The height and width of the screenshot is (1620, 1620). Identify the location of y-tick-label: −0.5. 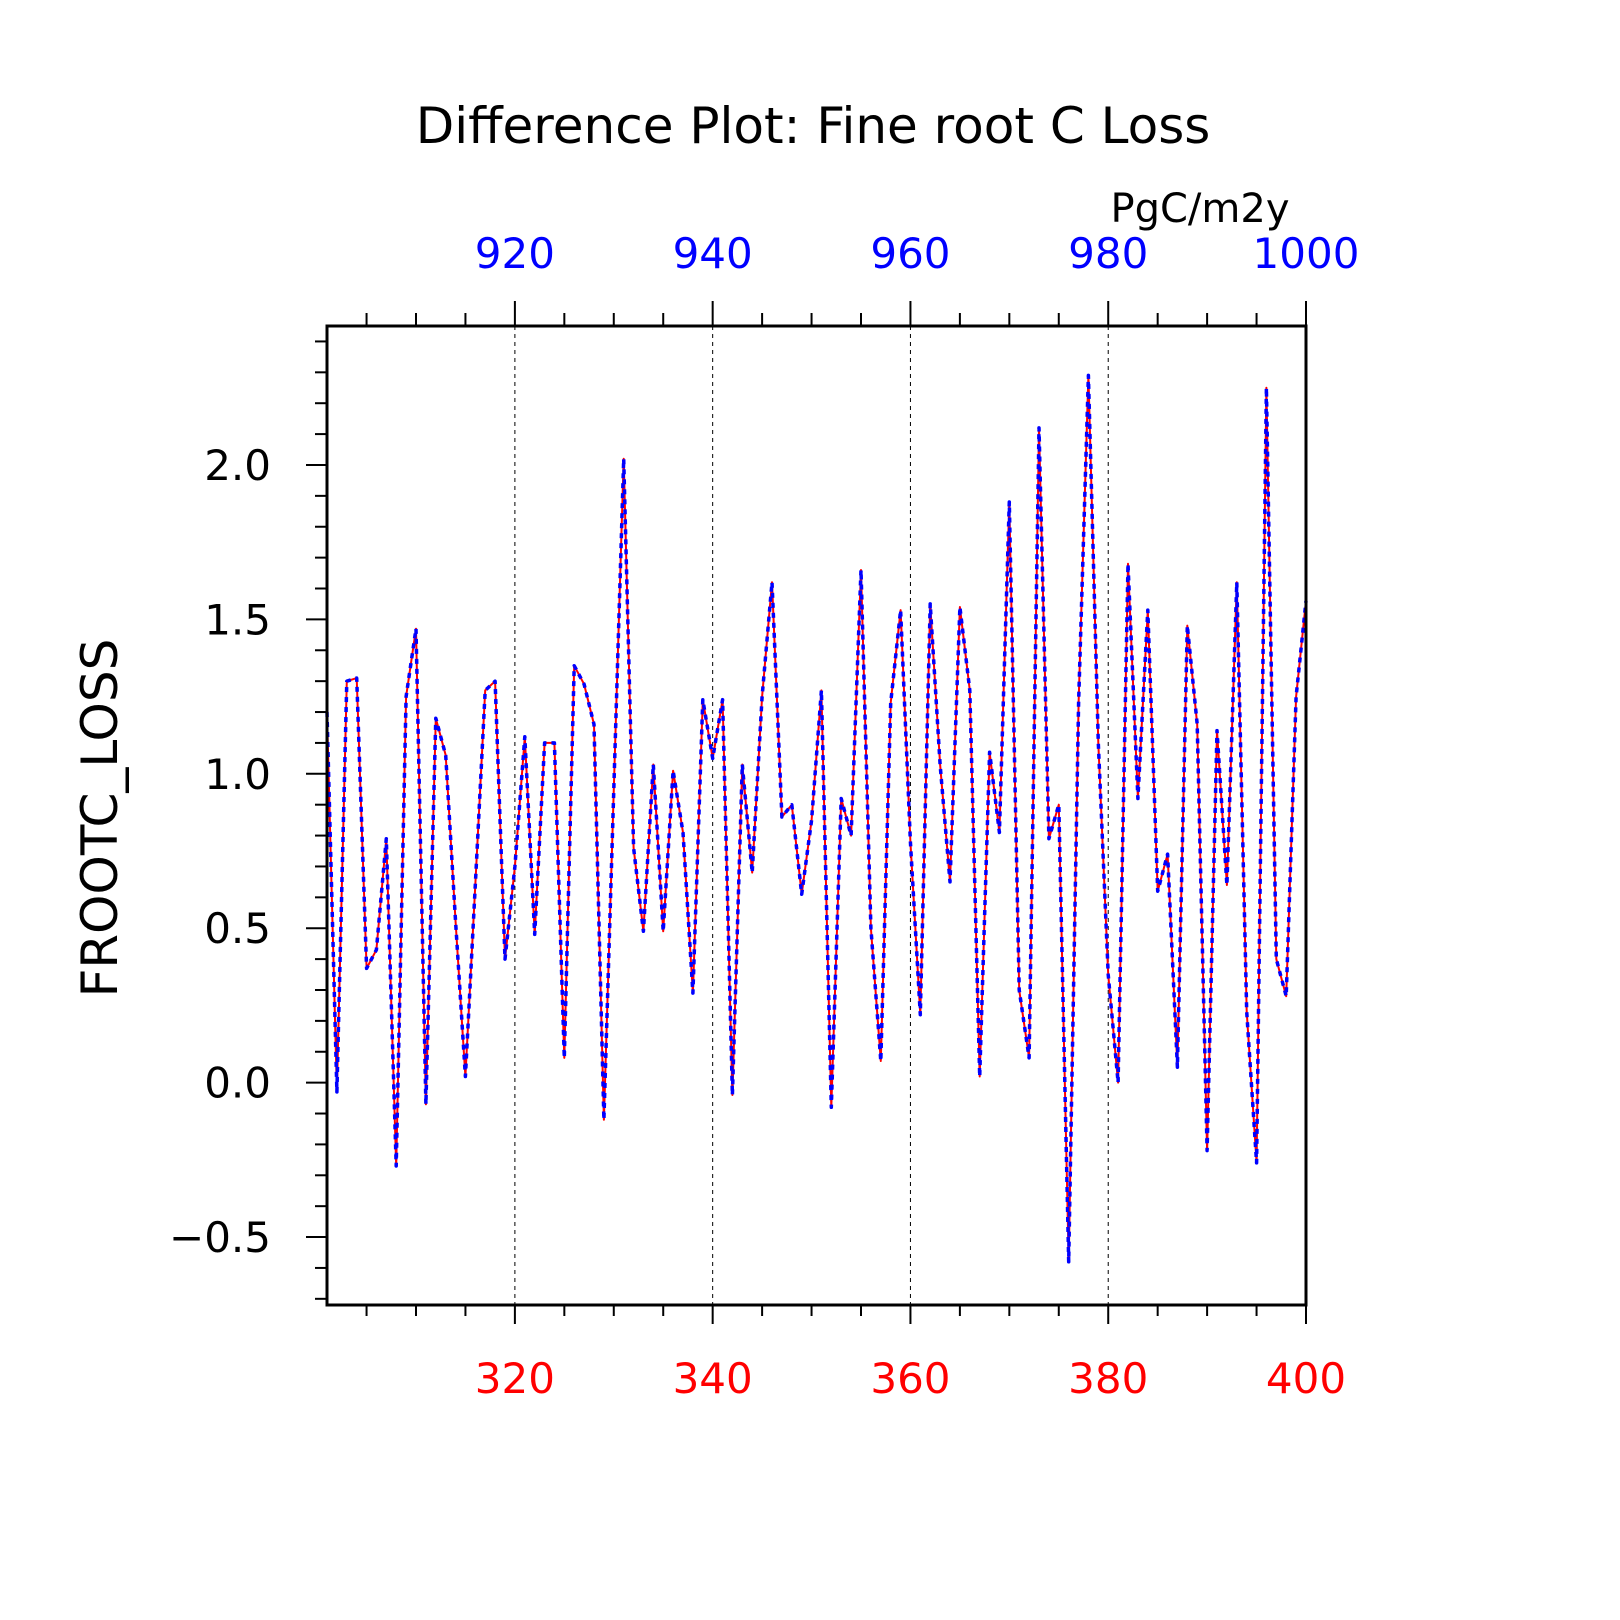
(220, 1237).